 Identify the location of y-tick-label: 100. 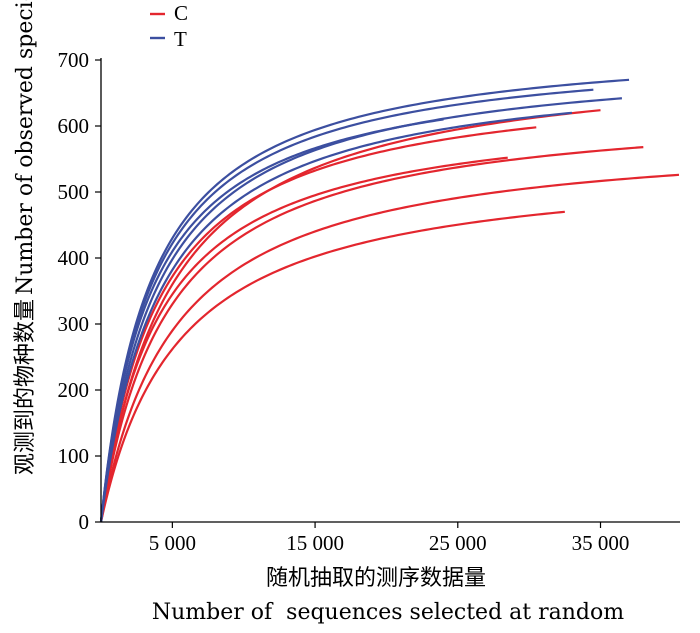
(74, 456).